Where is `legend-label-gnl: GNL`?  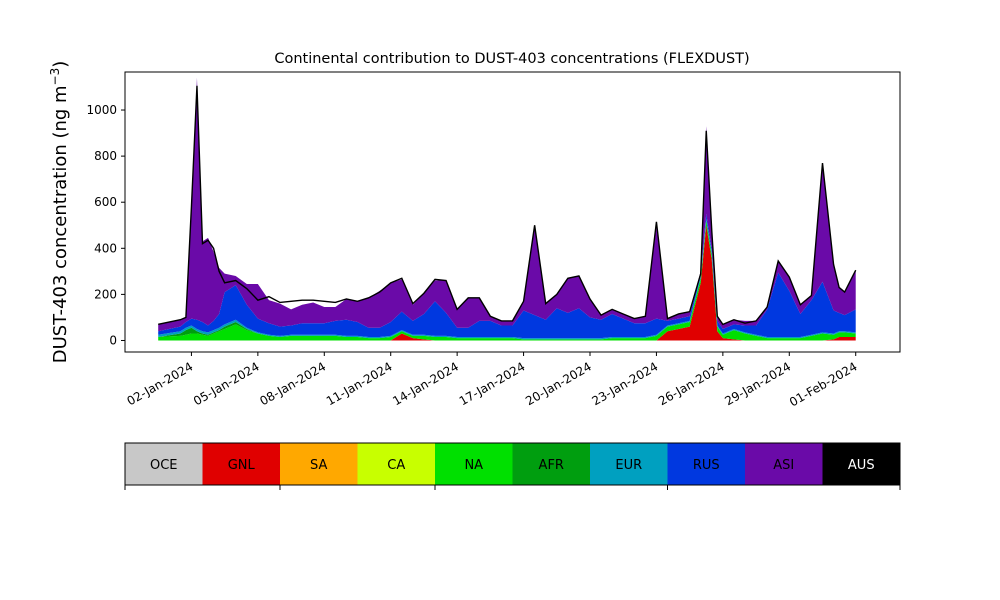 legend-label-gnl: GNL is located at coordinates (242, 465).